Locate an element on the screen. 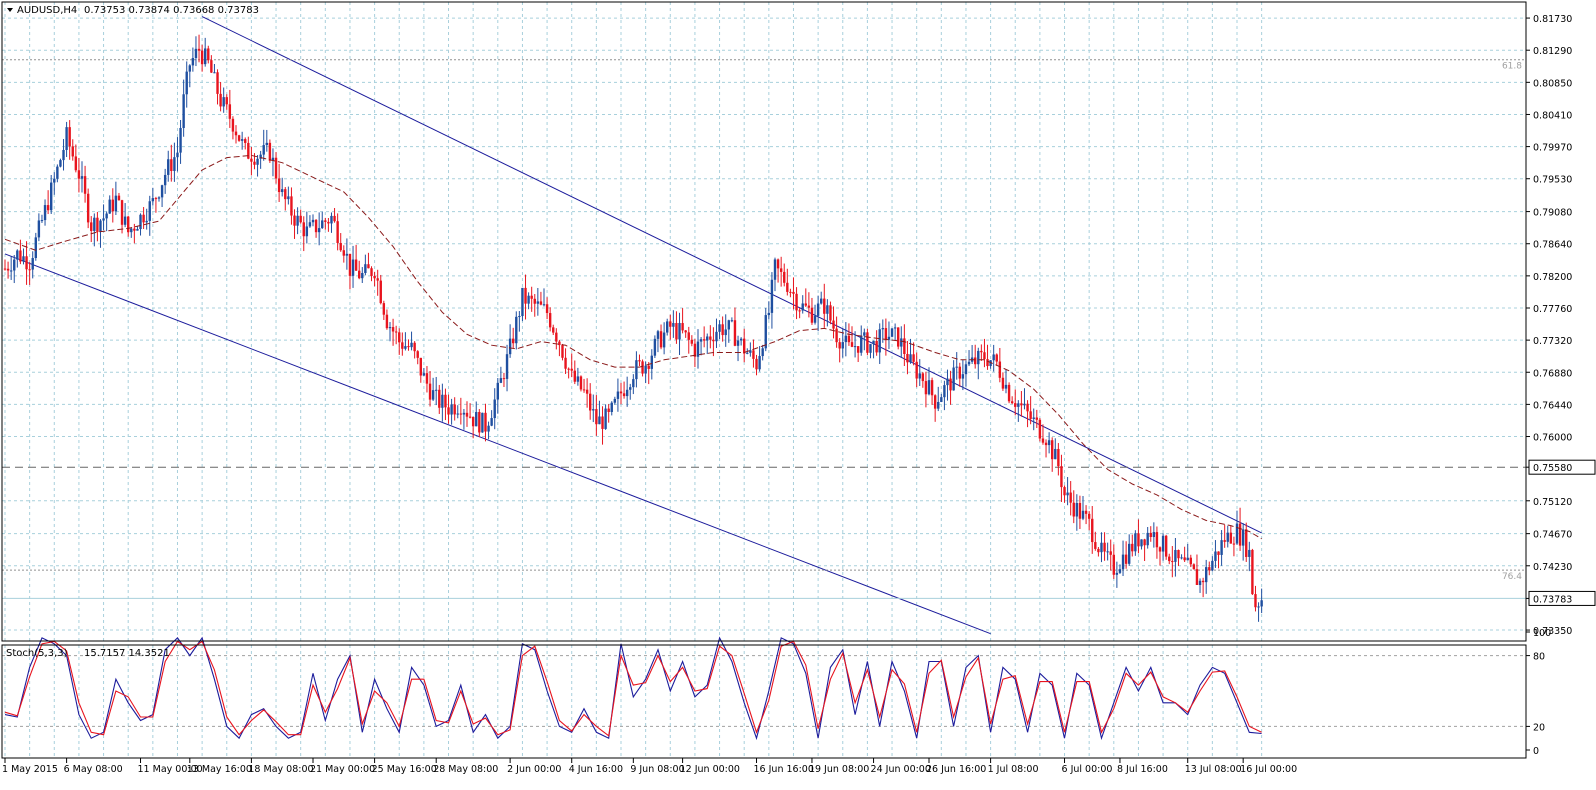 Image resolution: width=1596 pixels, height=790 pixels. y-tick-label: 0.79970 is located at coordinates (1552, 148).